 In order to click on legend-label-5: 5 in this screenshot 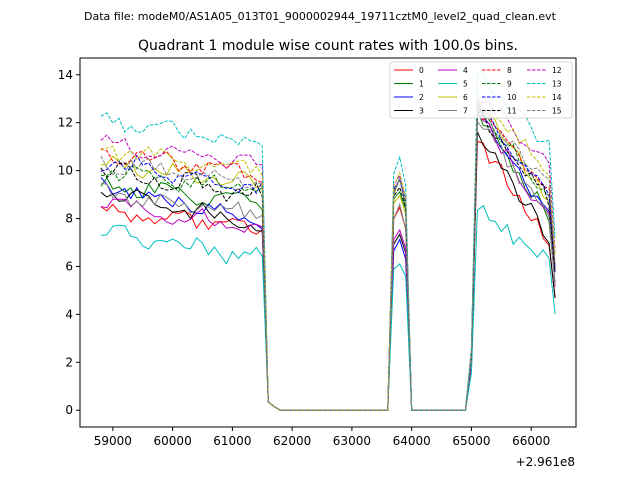, I will do `click(465, 84)`.